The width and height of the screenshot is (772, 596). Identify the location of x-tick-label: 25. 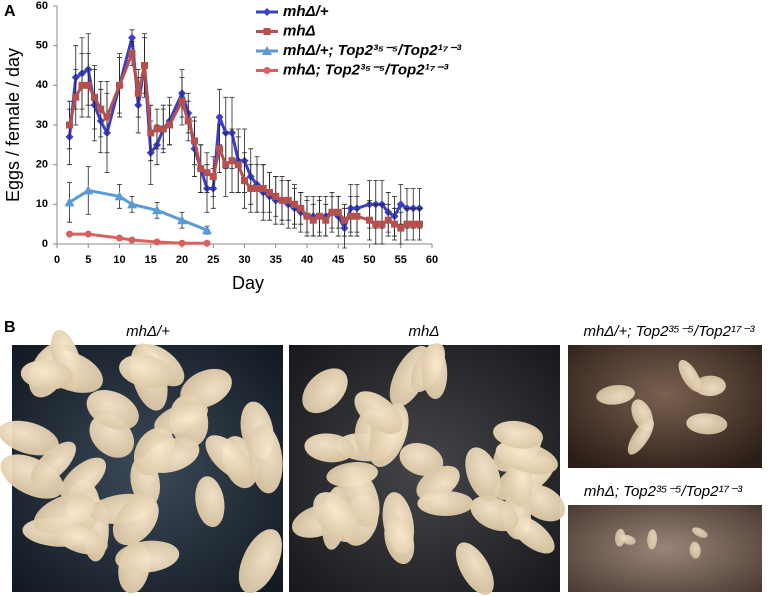
(213, 260).